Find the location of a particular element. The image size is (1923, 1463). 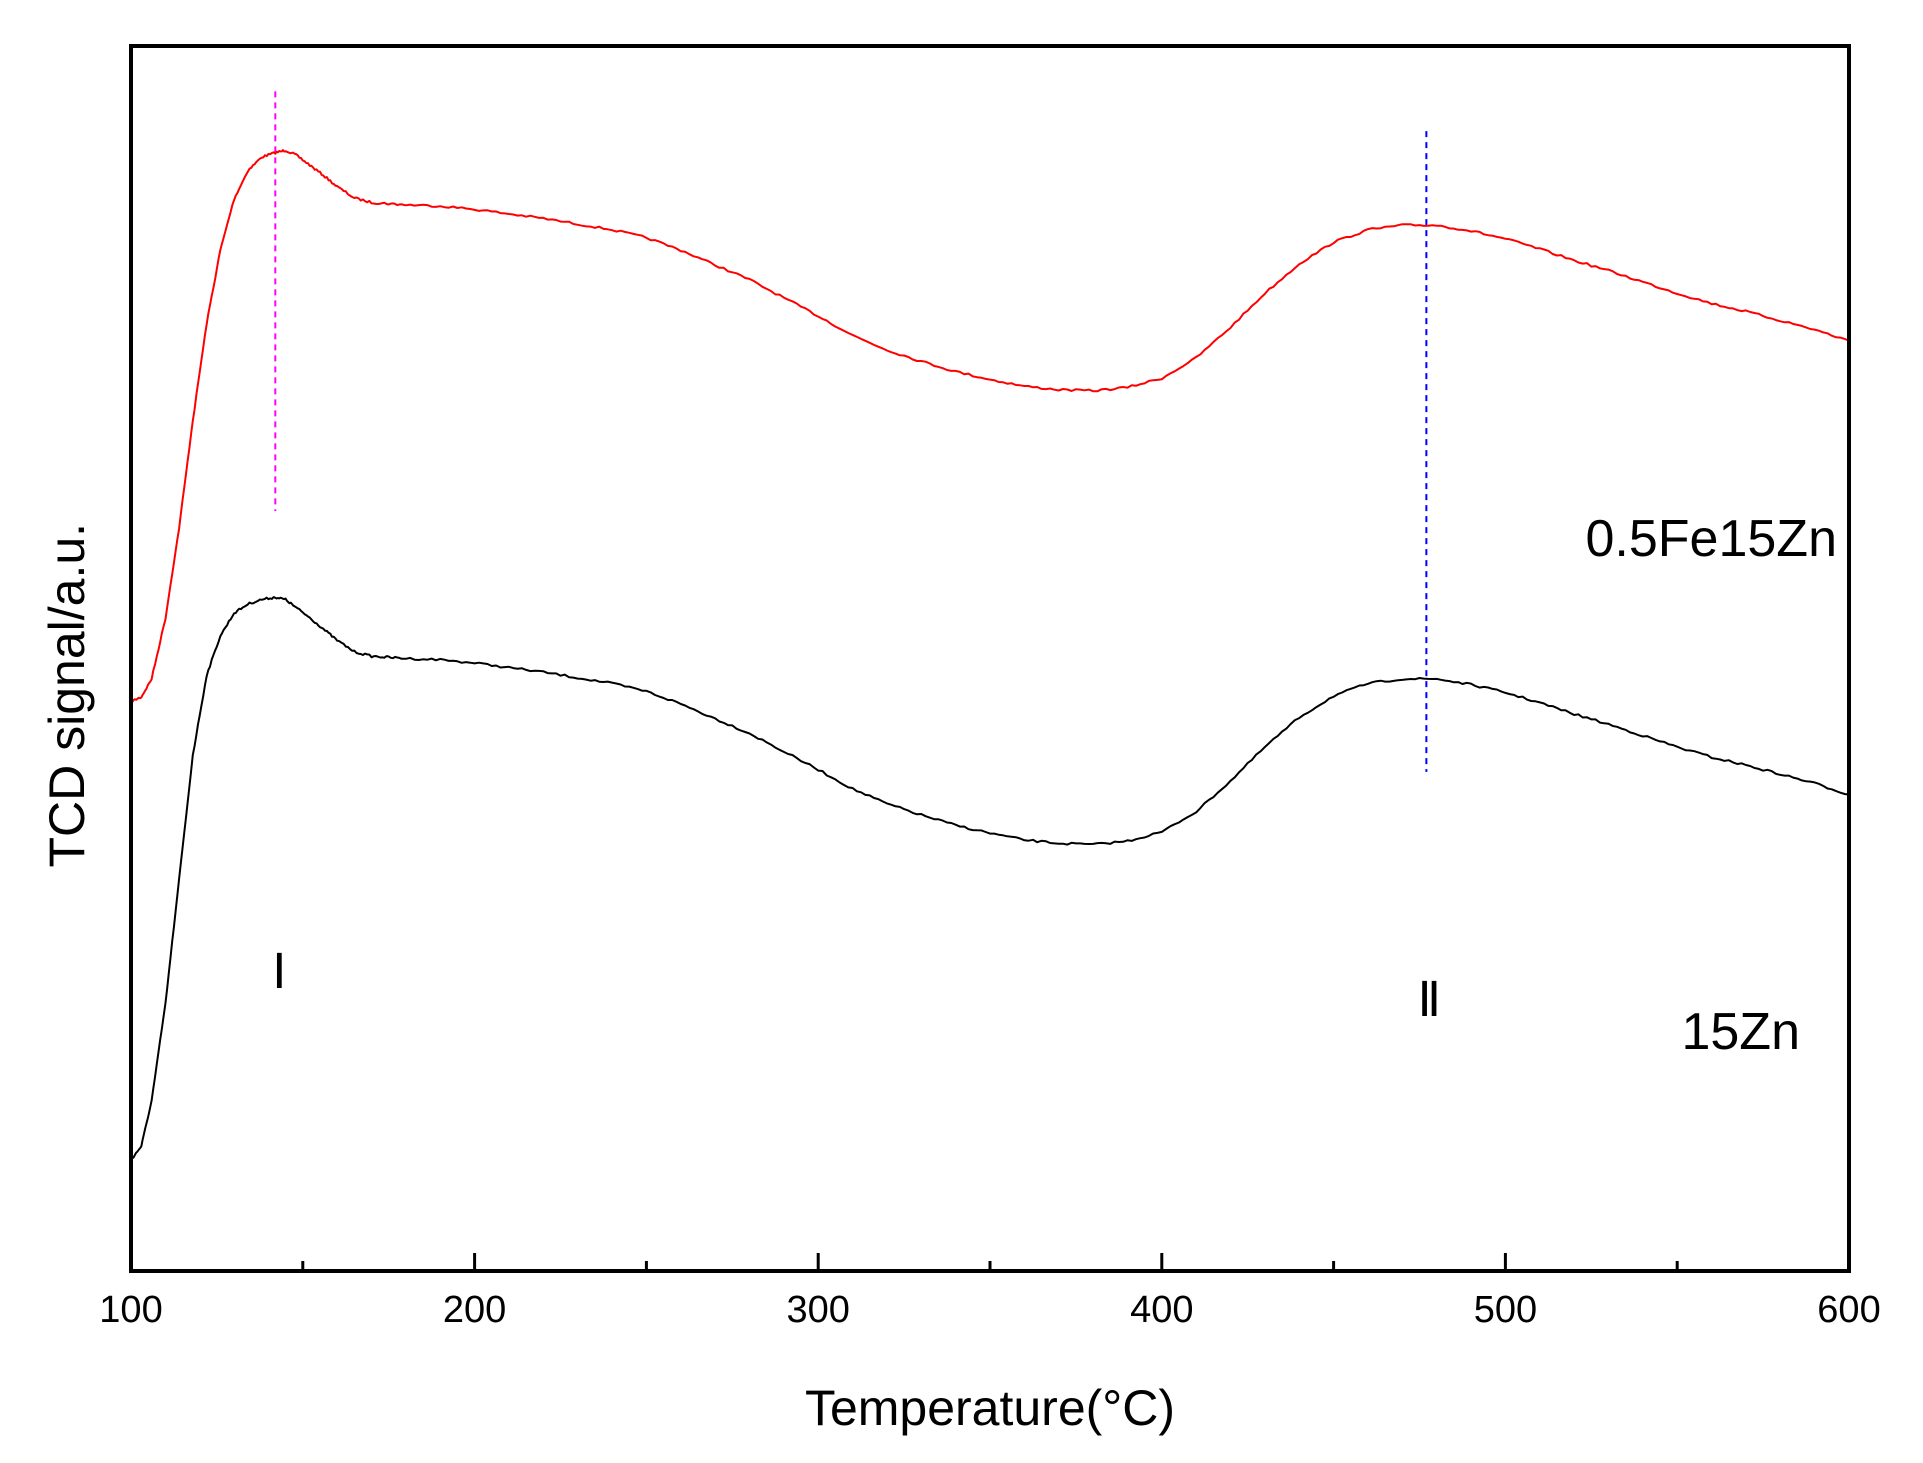

series-label-0-5fe15zn: 0.5Fe15Zn is located at coordinates (1712, 539).